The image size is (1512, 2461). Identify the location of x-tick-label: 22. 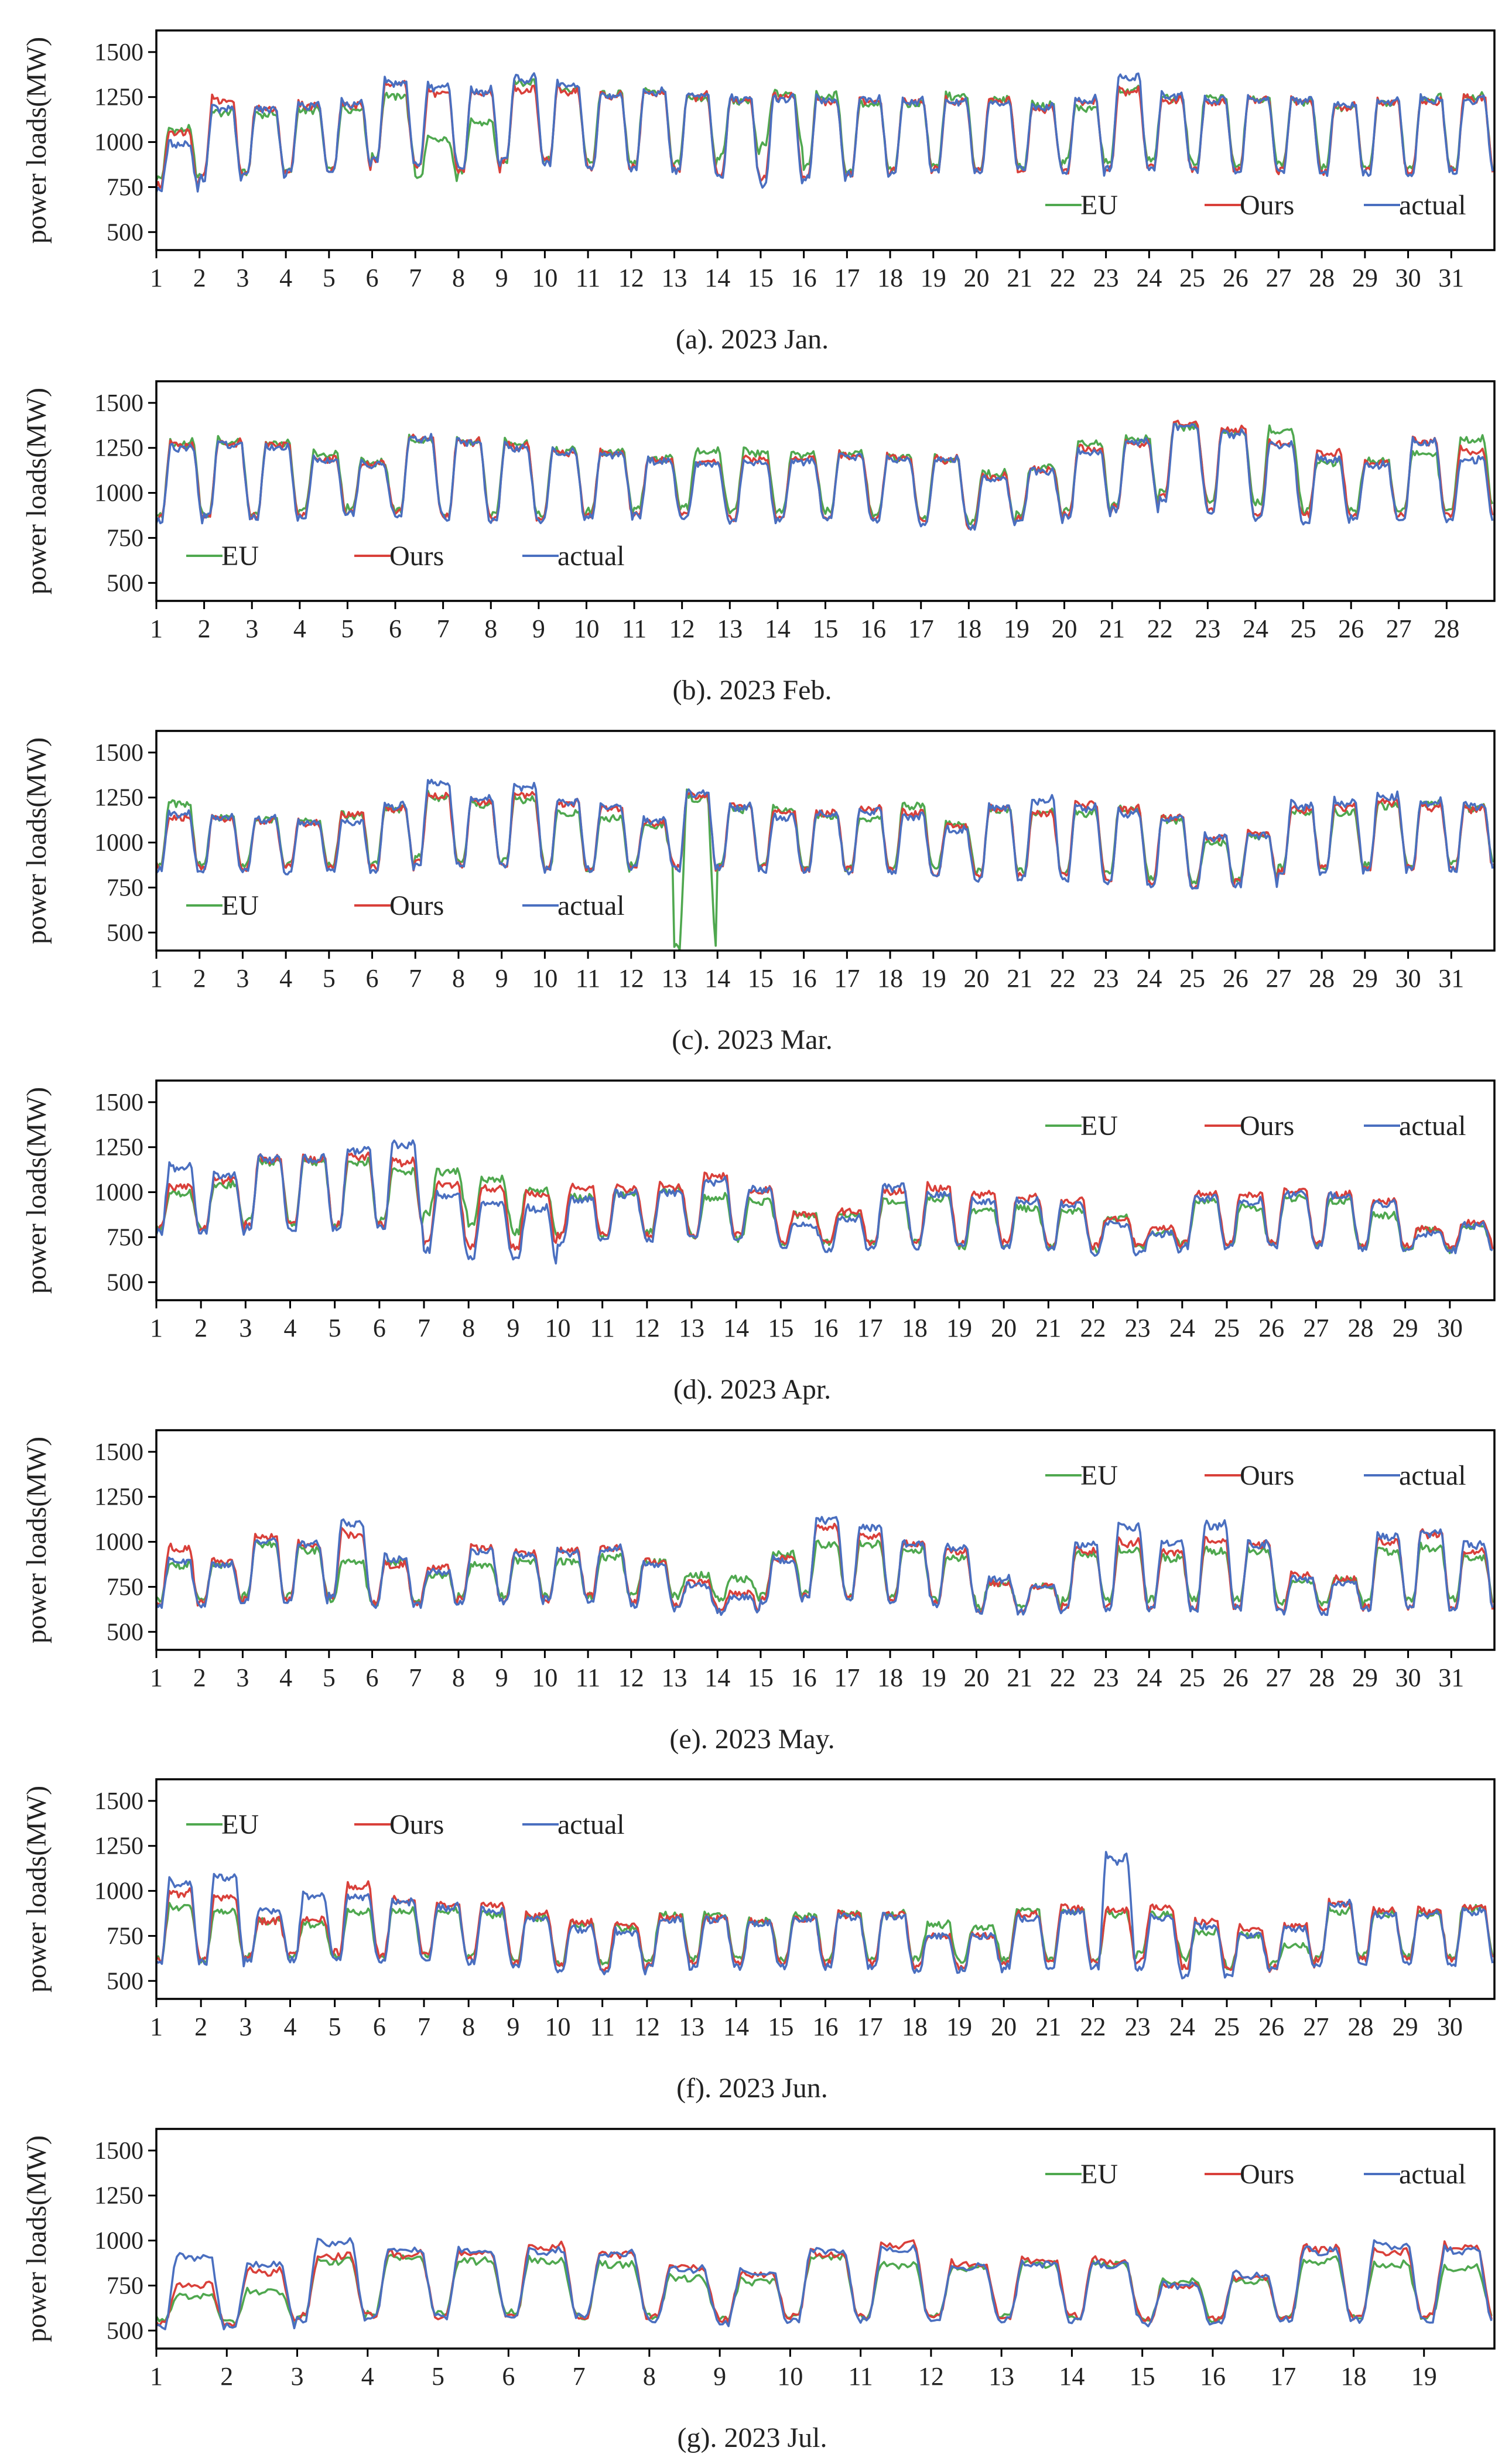
(1093, 2026).